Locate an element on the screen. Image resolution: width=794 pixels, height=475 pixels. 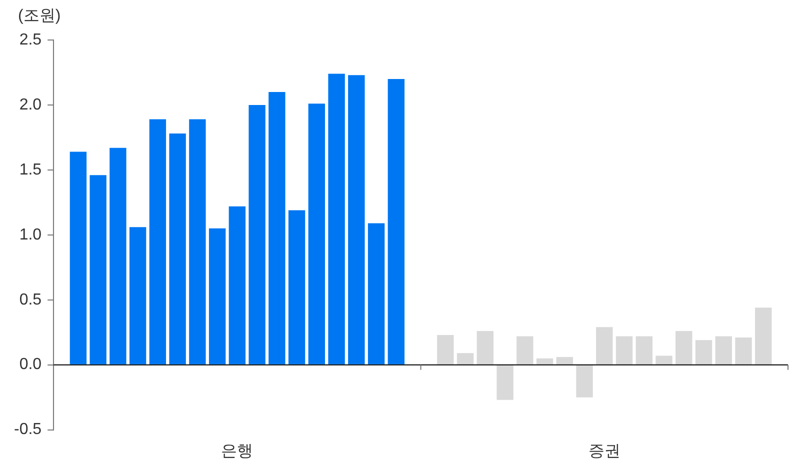
x-tick-label: 증권 is located at coordinates (604, 451).